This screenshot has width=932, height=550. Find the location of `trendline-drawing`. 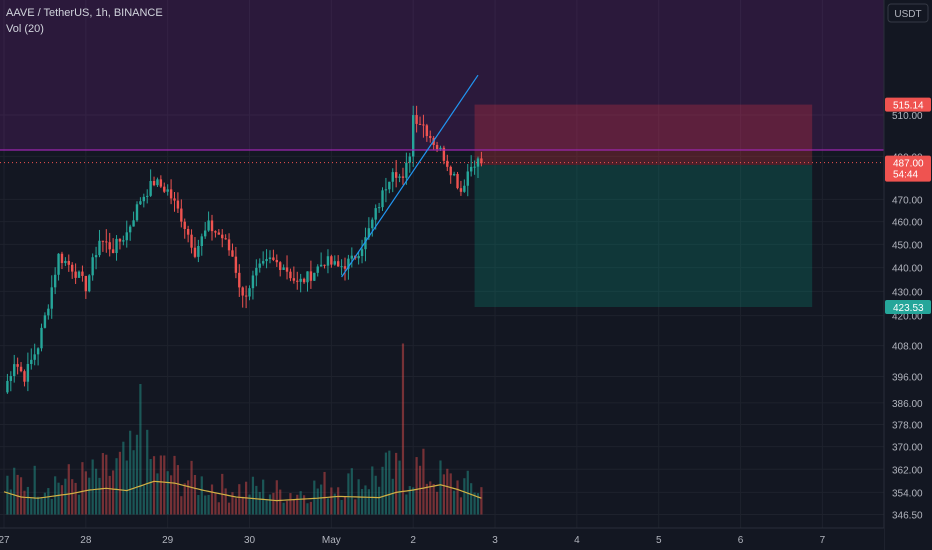

trendline-drawing is located at coordinates (410, 176).